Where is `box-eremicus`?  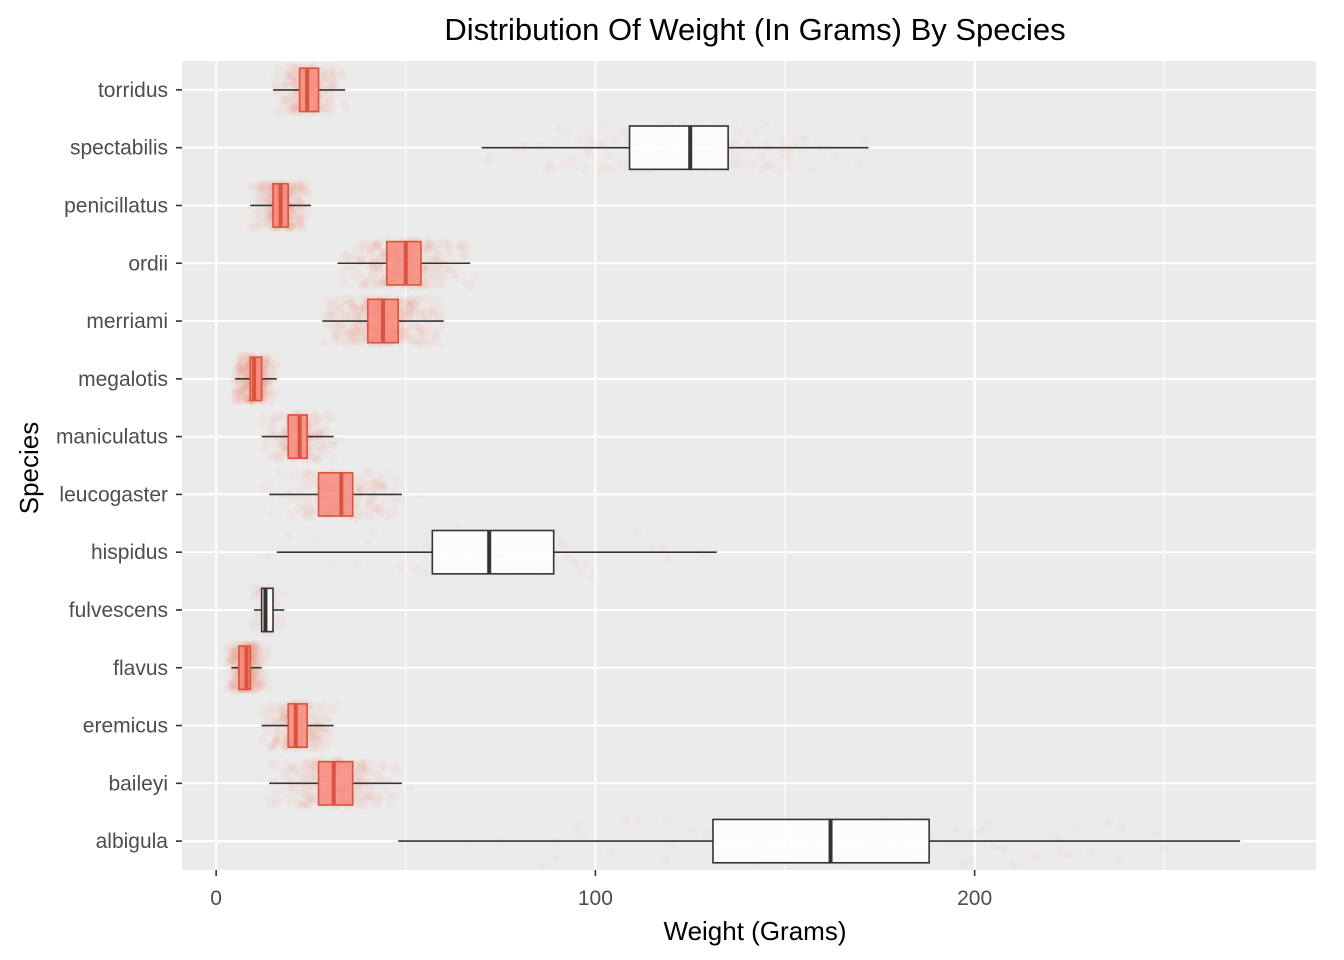
box-eremicus is located at coordinates (297, 726).